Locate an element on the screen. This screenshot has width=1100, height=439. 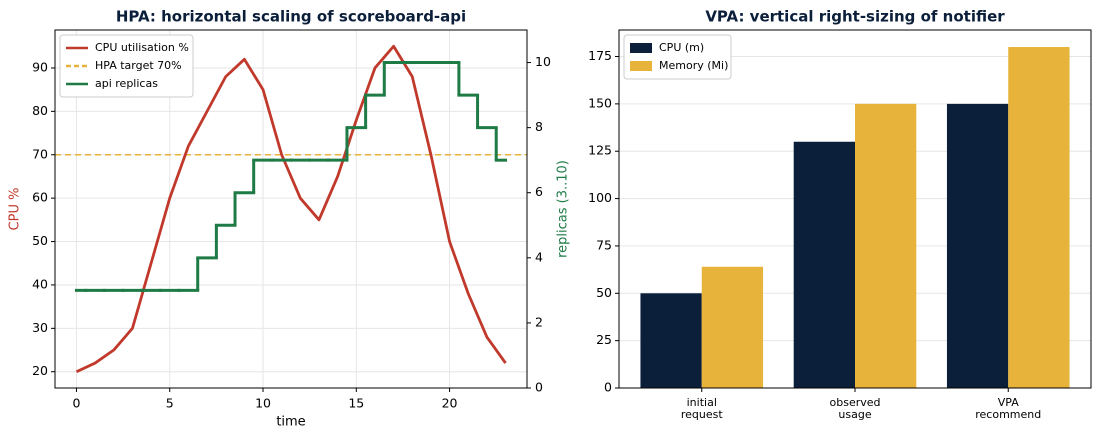
chart-title: VPA: vertical right-sizing of notifier is located at coordinates (855, 17).